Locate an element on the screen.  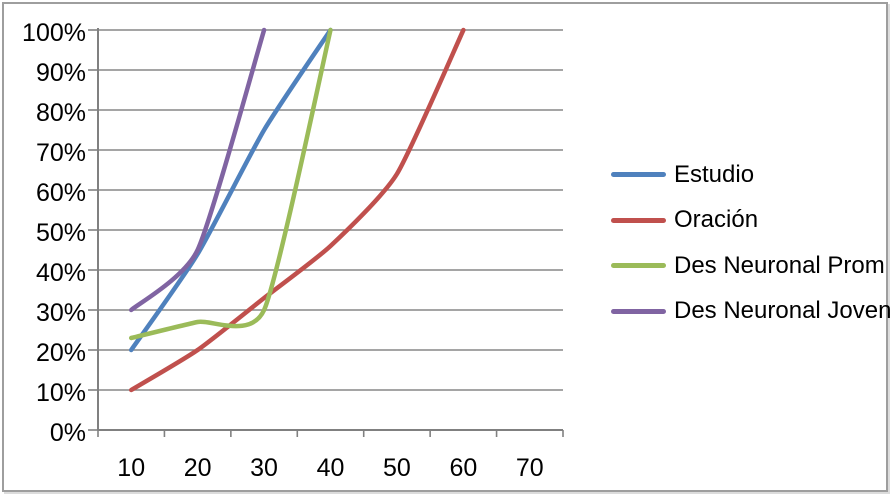
series-line-estudio is located at coordinates (230, 190).